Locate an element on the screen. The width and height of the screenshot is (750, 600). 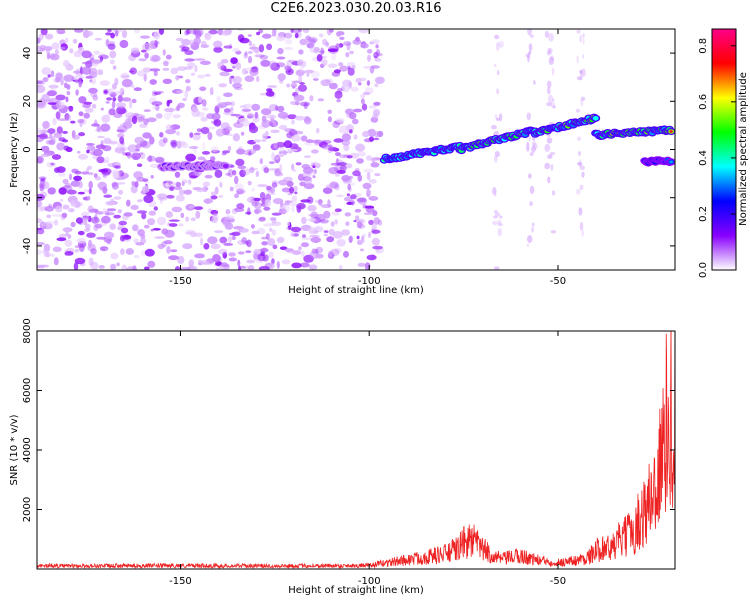
figure-title: C2E6.2023.030.20.03.R16 is located at coordinates (356, 8).